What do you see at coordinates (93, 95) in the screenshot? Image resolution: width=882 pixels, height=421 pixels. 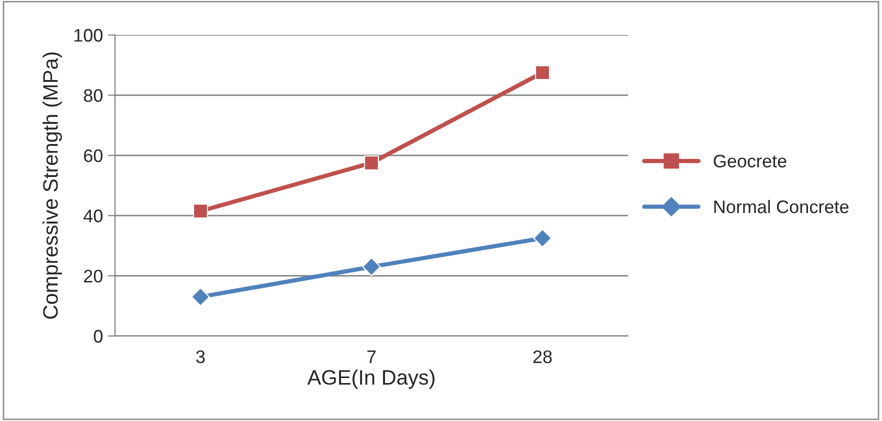 I see `y-tick-label: 80` at bounding box center [93, 95].